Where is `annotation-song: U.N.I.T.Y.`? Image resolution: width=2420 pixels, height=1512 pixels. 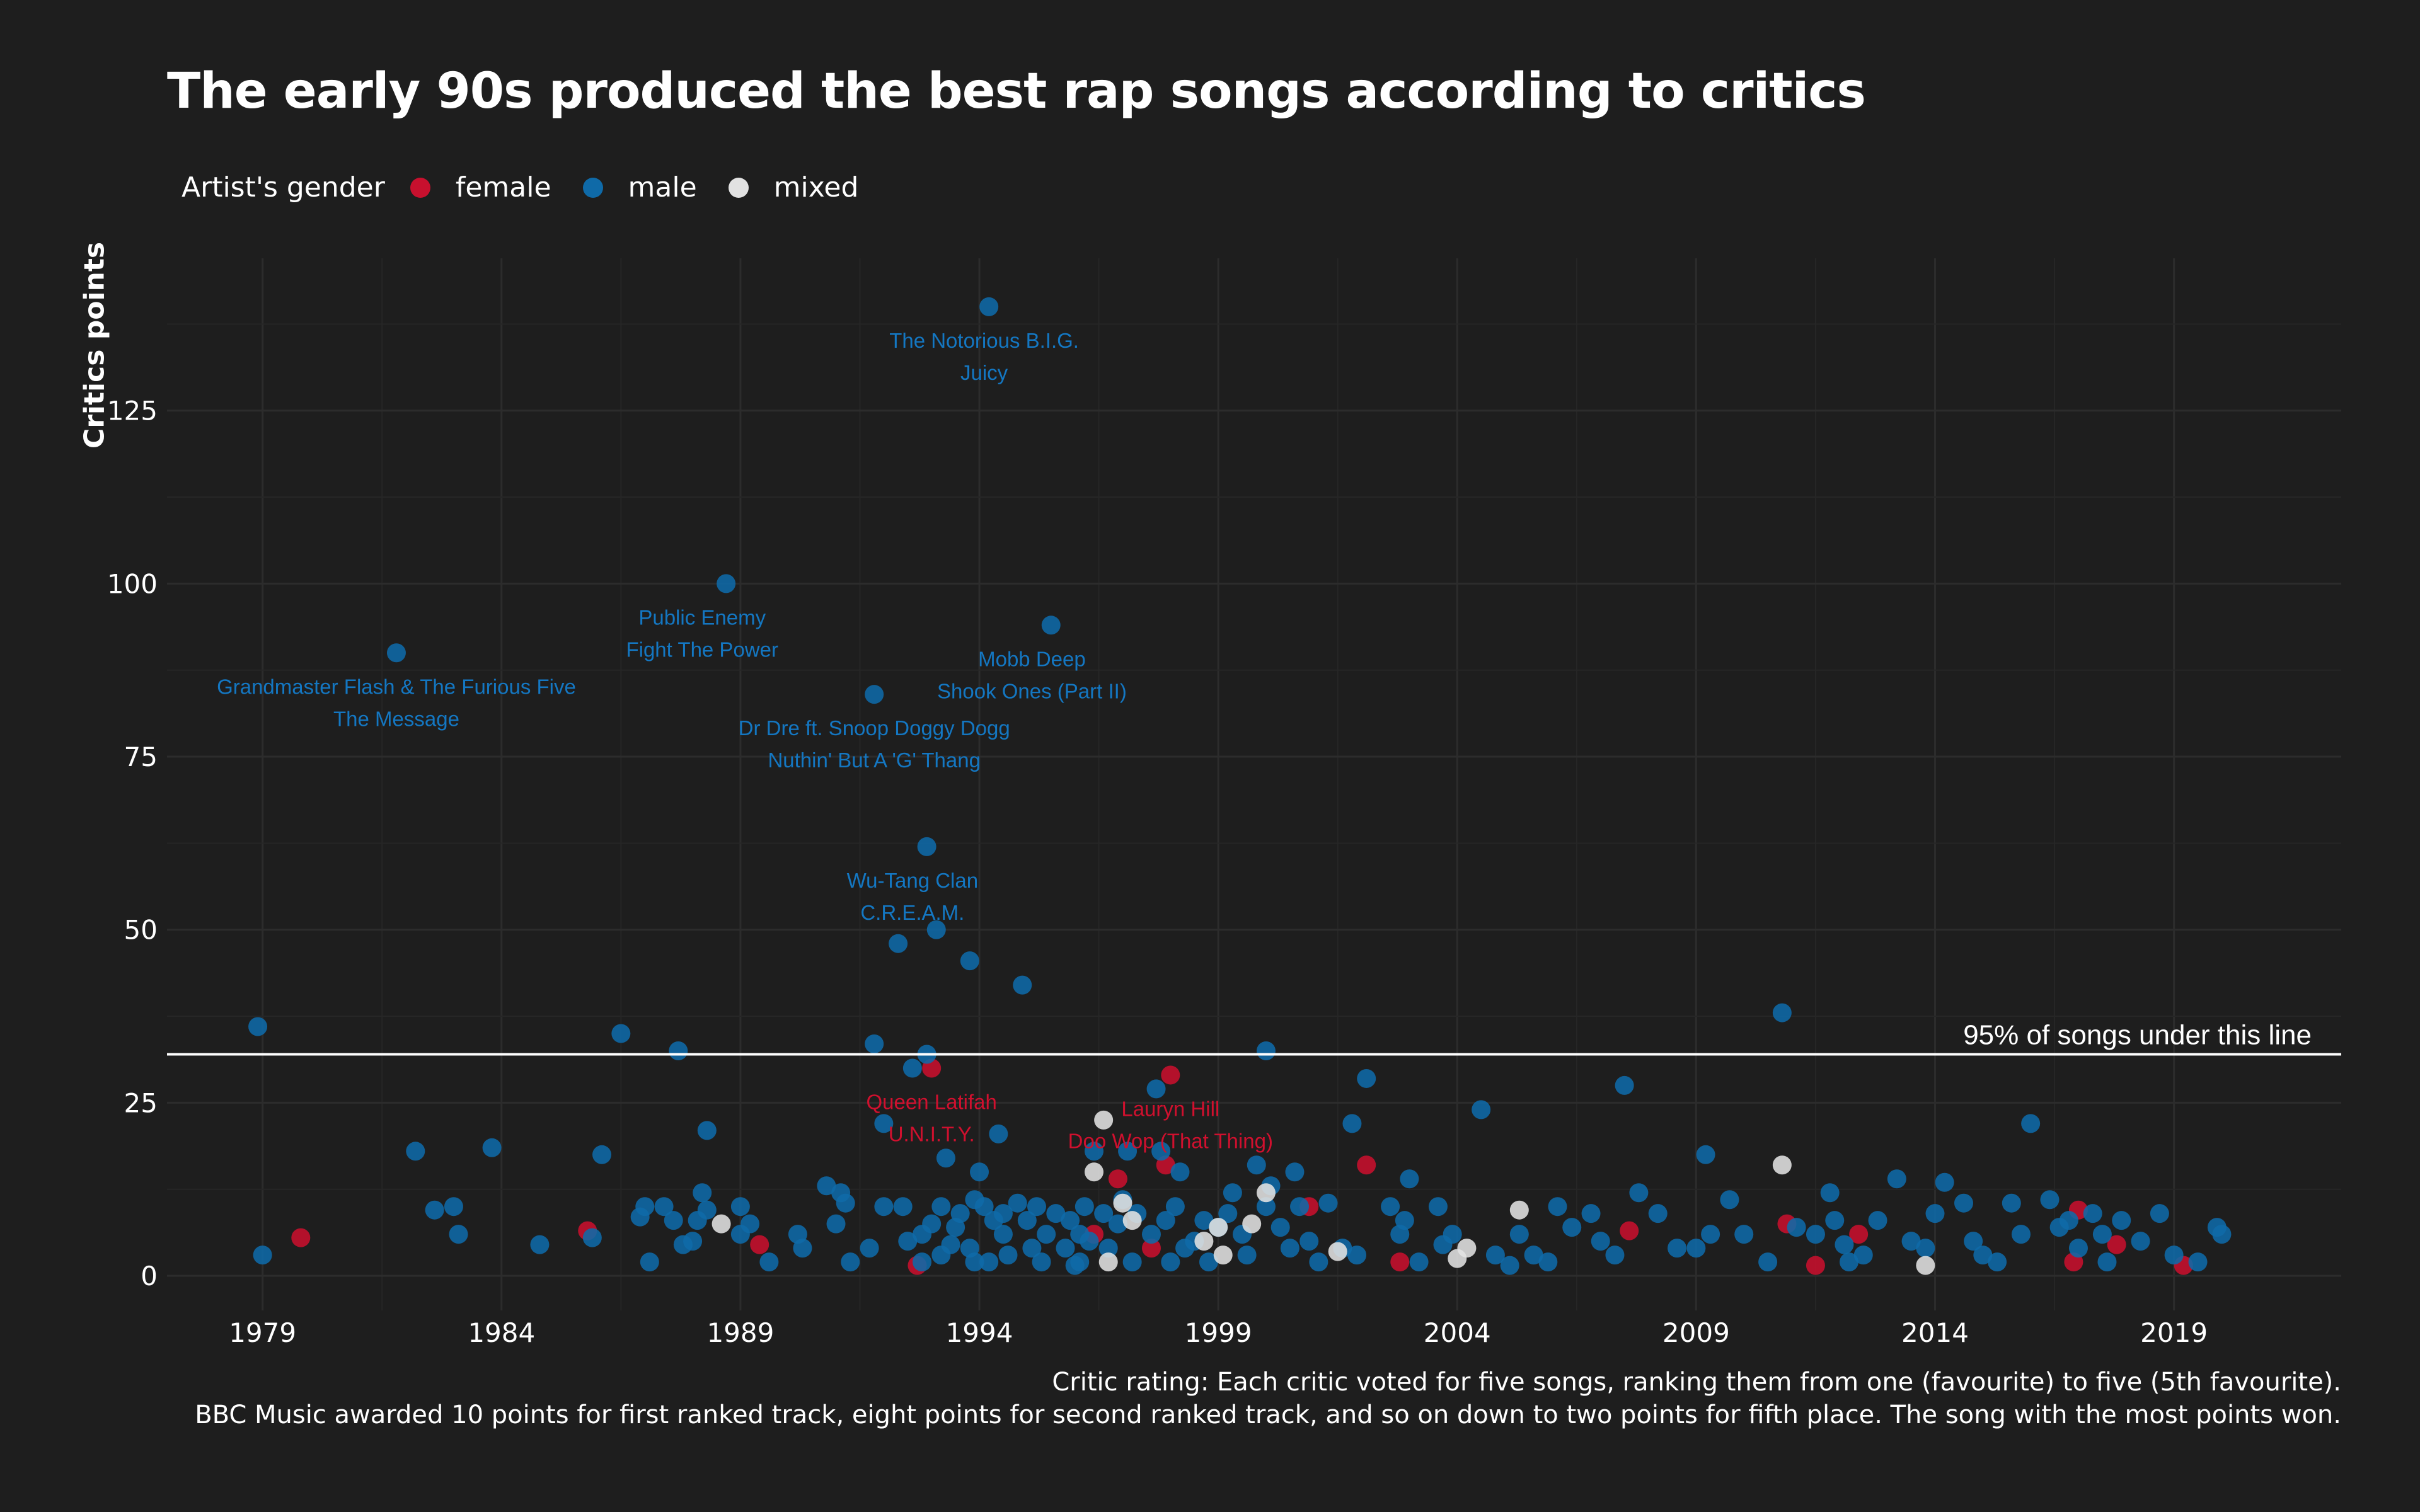 annotation-song: U.N.I.T.Y. is located at coordinates (932, 1133).